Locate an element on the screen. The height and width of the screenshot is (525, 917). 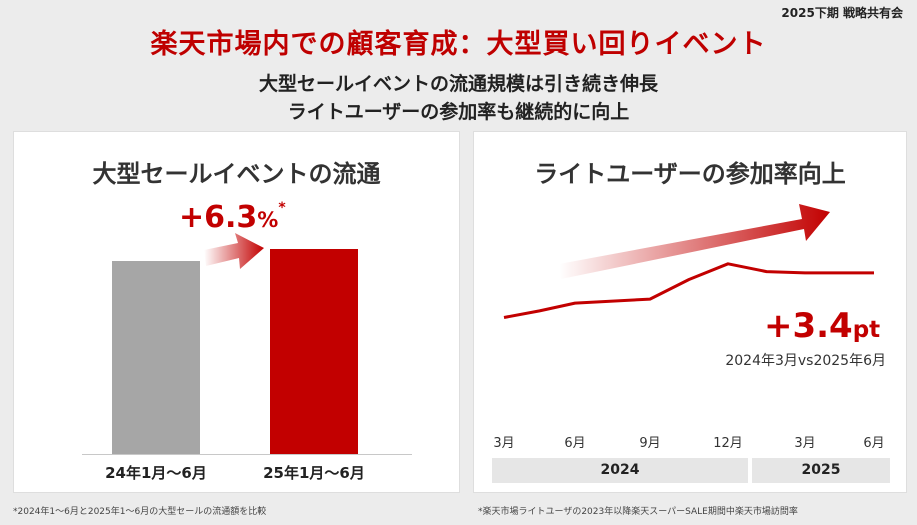
trend-arrow-icon is located at coordinates (694, 241).